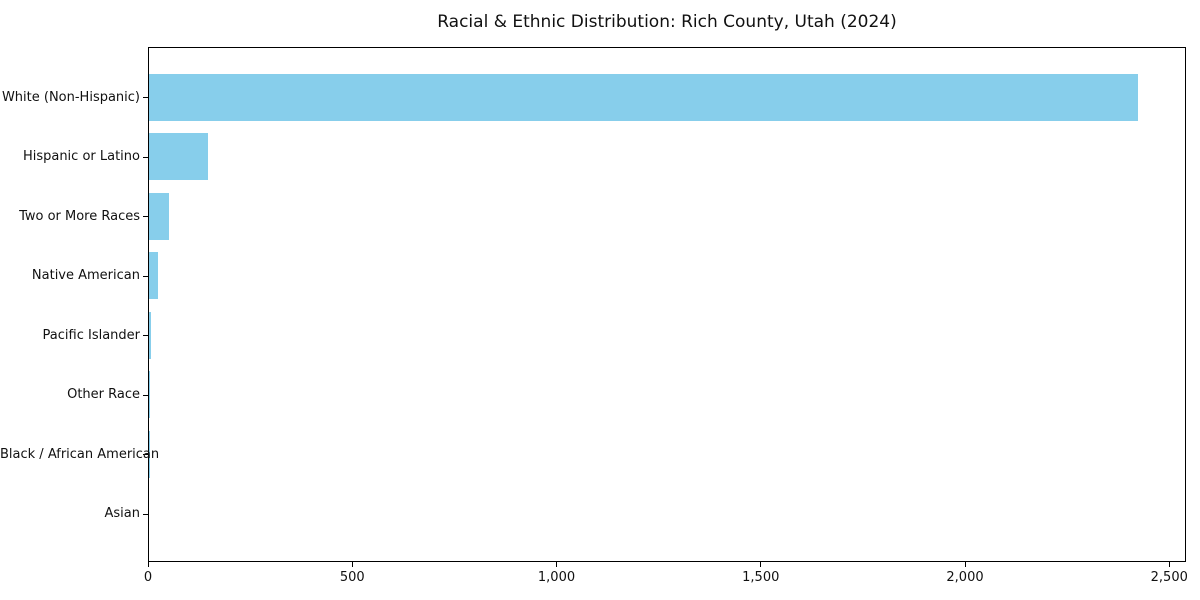  I want to click on category-label: Two or More Races, so click(79, 216).